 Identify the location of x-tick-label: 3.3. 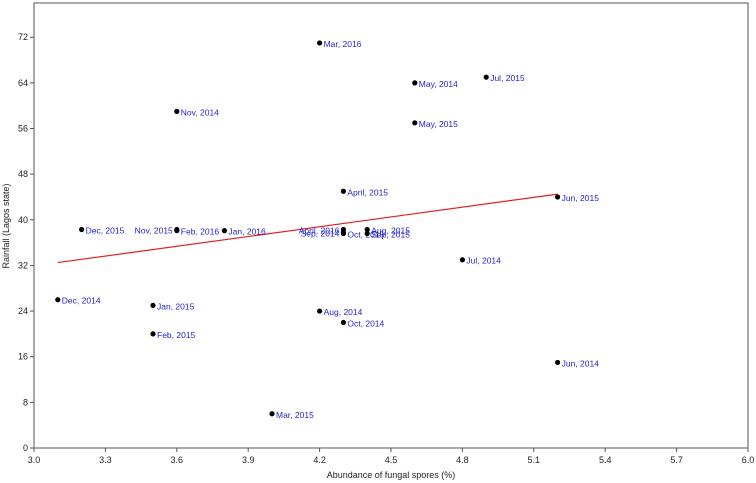
(105, 460).